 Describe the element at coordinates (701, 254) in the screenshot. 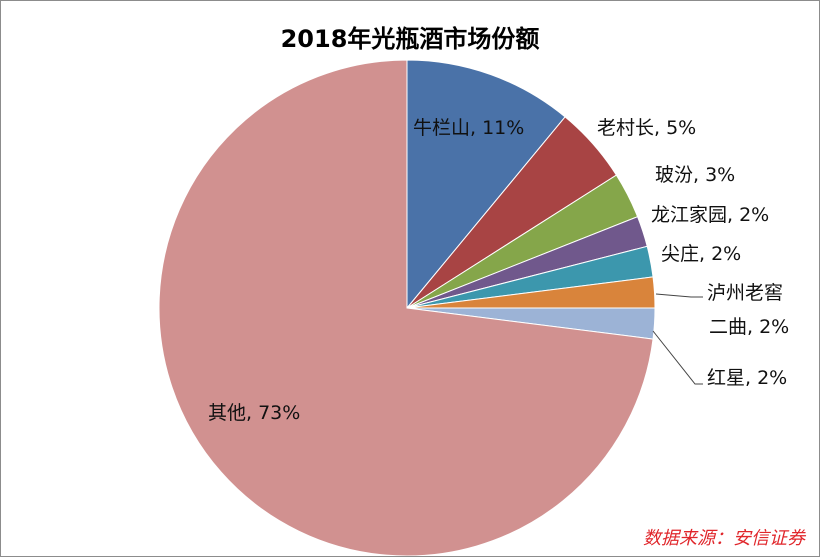

I see `slice-label-4: 尖庄, 2%` at that location.